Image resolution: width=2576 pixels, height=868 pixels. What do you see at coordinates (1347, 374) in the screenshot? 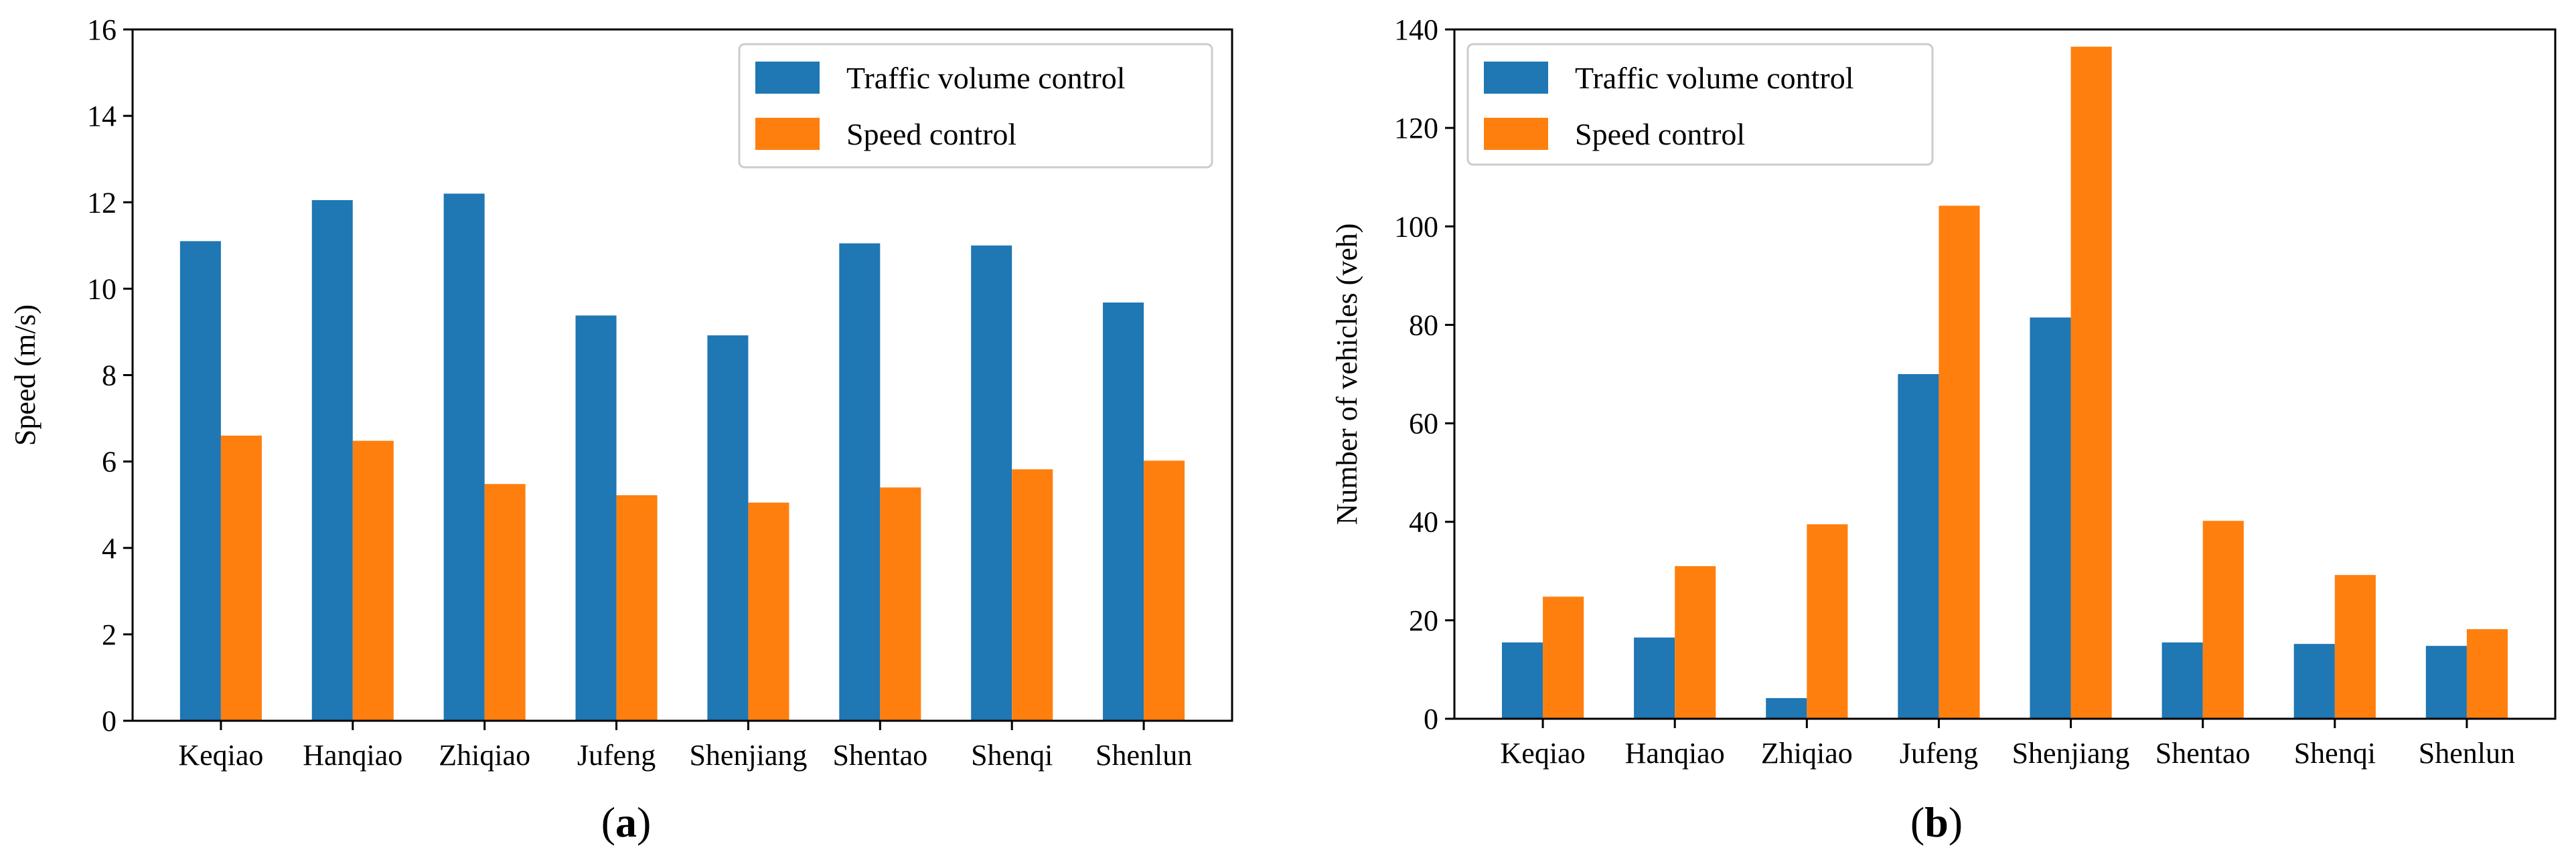
I see `y-axis-label: Number of vehicles (veh)` at bounding box center [1347, 374].